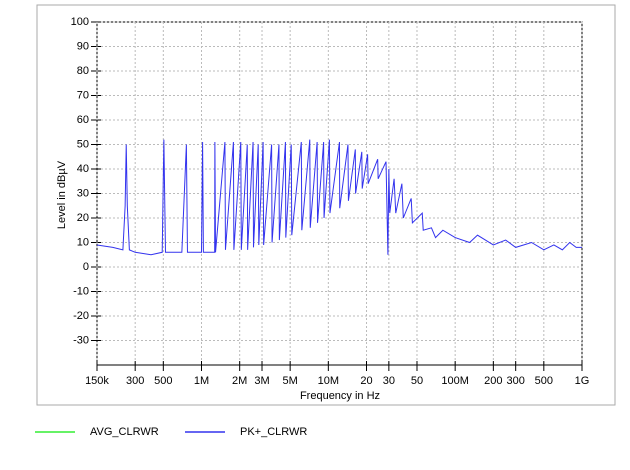 The height and width of the screenshot is (470, 630). Describe the element at coordinates (81, 340) in the screenshot. I see `y-tick-label: -30` at that location.